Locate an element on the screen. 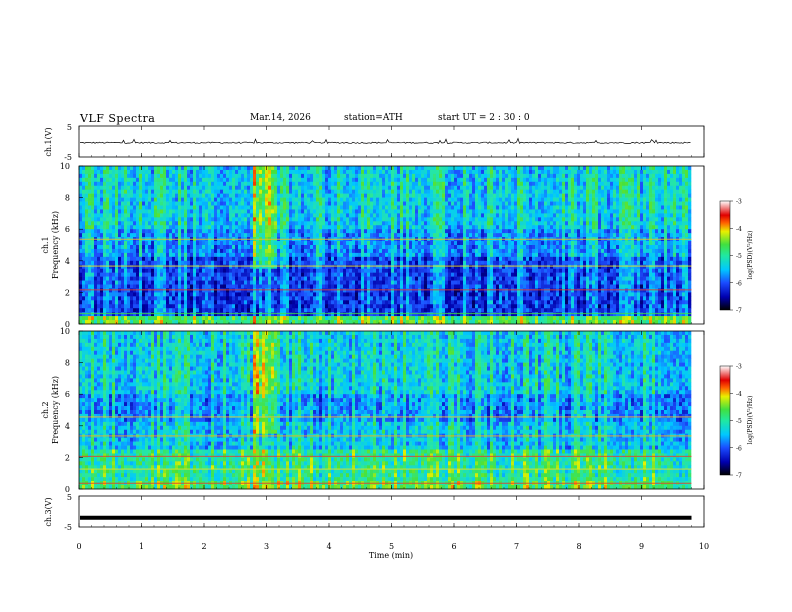 This screenshot has width=792, height=612. ch2-spec-channel-label: ch.2 is located at coordinates (45, 409).